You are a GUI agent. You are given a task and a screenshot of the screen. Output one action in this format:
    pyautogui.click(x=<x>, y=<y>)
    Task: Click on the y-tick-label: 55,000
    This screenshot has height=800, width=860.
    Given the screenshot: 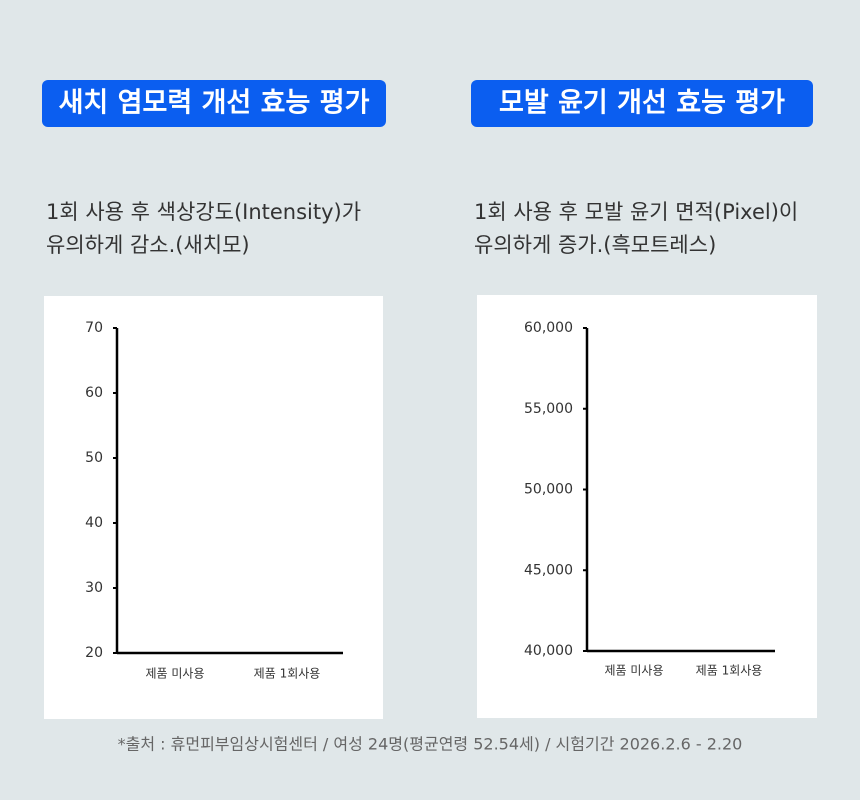 What is the action you would take?
    pyautogui.click(x=548, y=409)
    